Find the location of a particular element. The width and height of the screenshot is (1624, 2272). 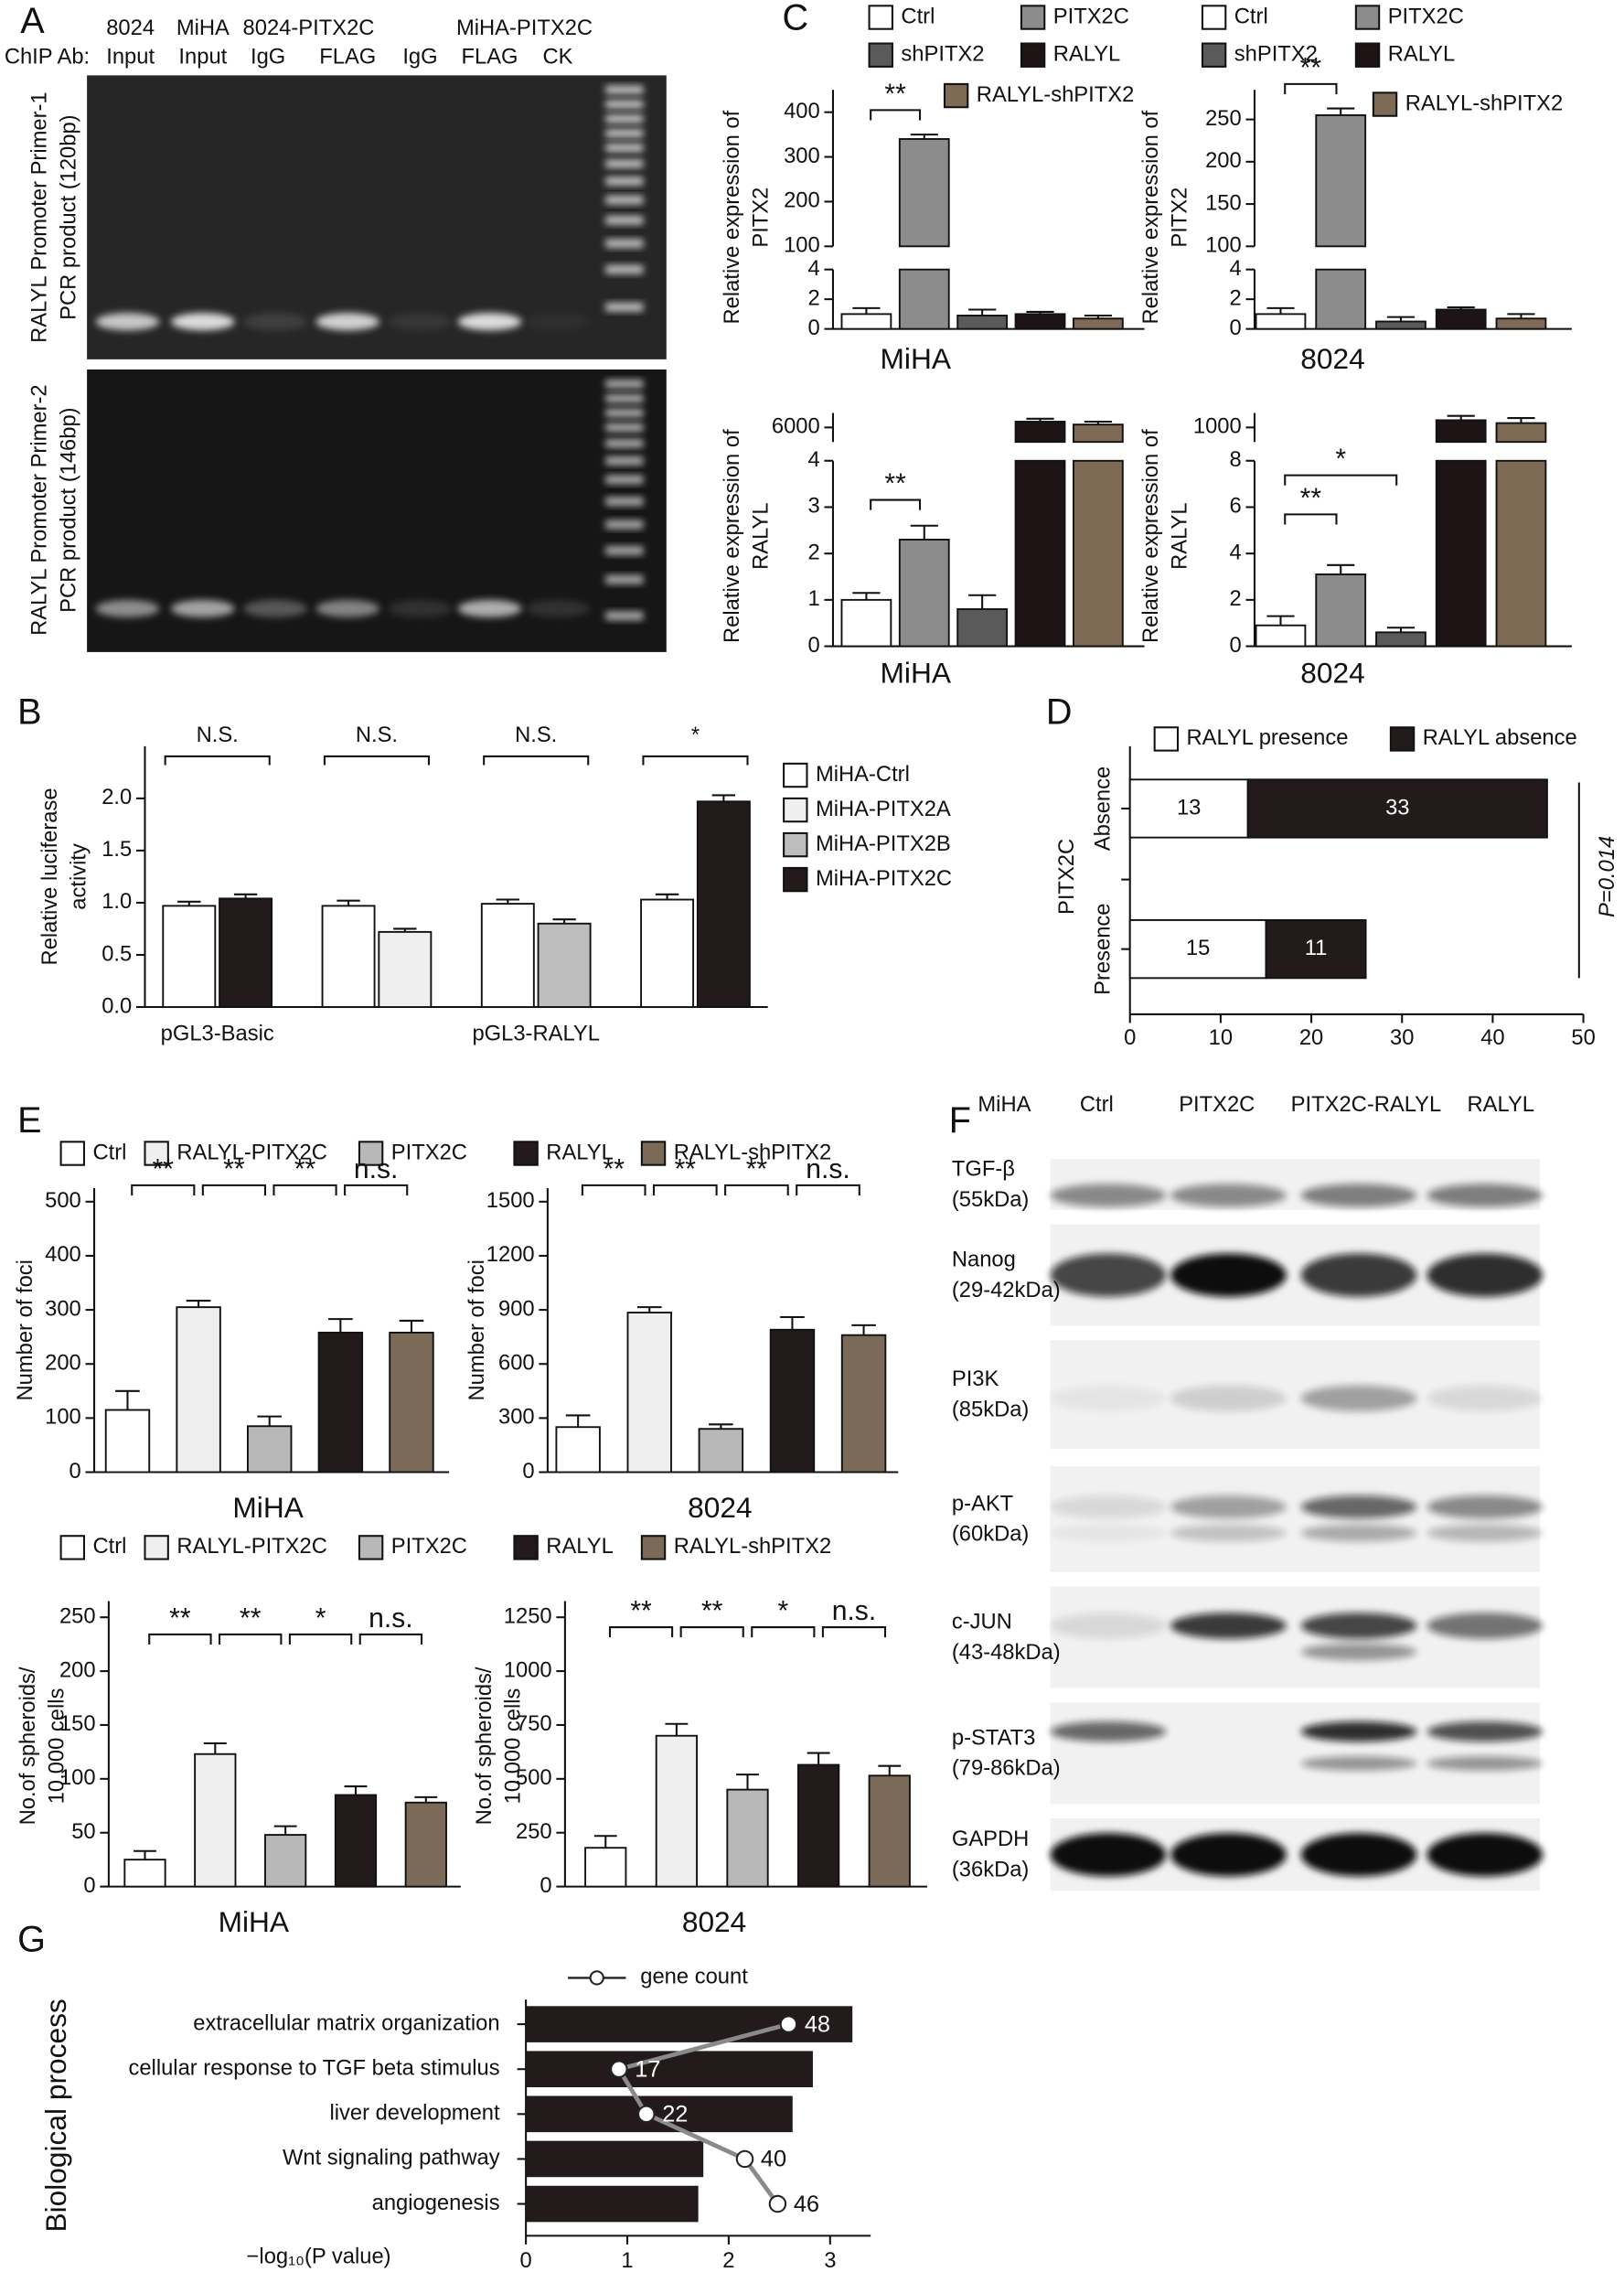

y-tick-label: 4 is located at coordinates (813, 268).